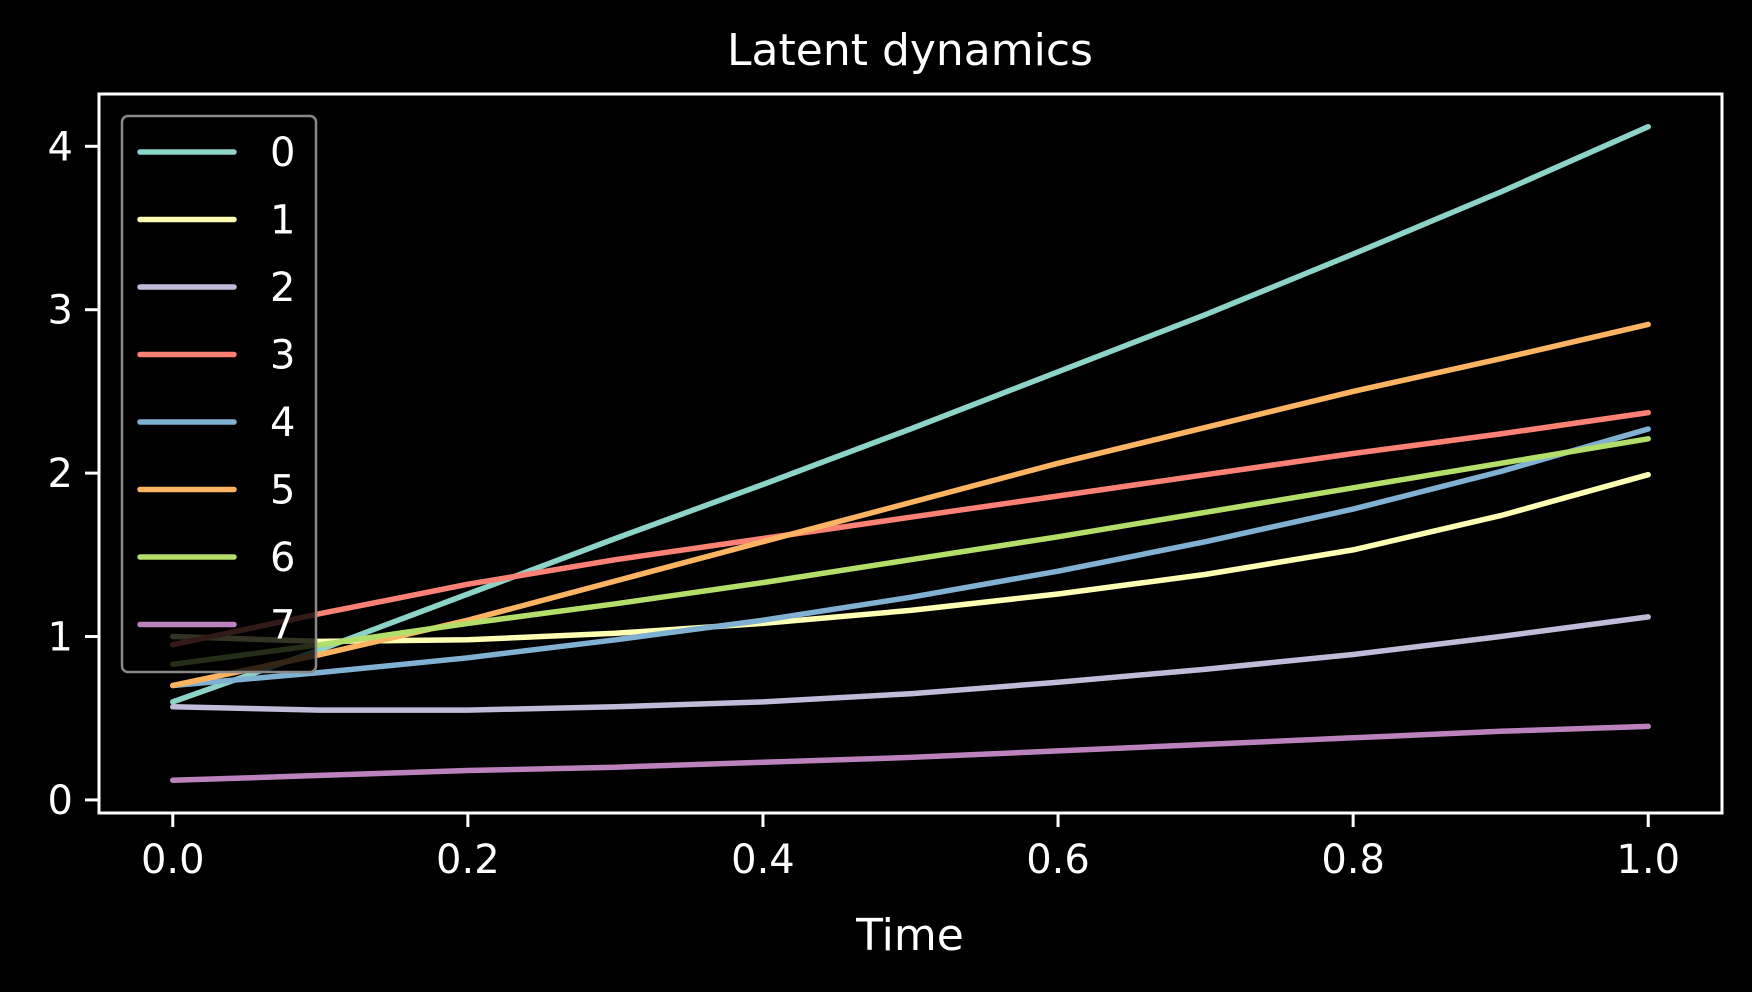 This screenshot has height=992, width=1752. Describe the element at coordinates (1353, 860) in the screenshot. I see `x-tick-label: 0.8` at that location.